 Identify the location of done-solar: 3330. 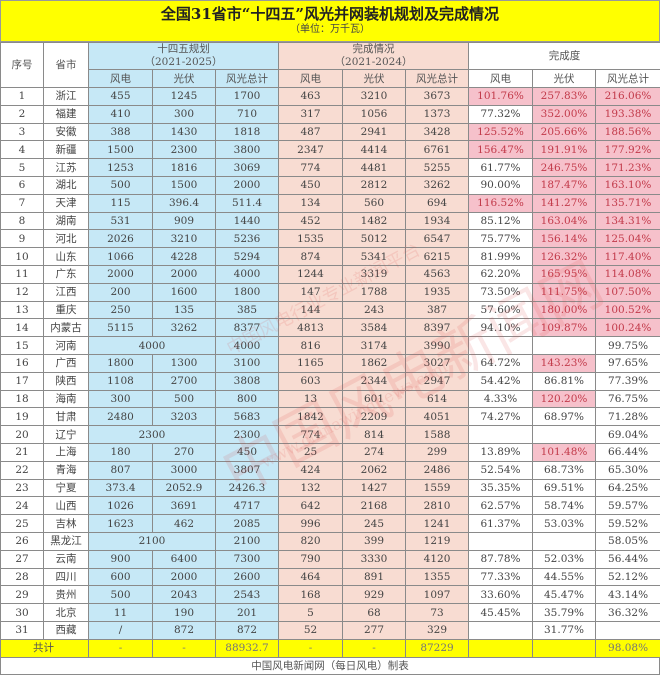
(374, 559).